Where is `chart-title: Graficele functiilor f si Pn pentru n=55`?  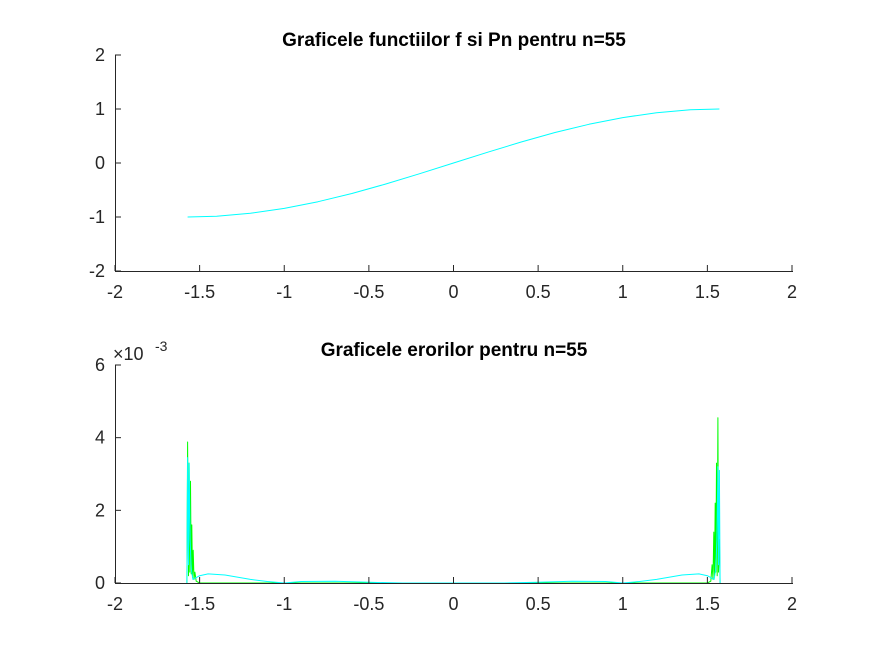
chart-title: Graficele functiilor f si Pn pentru n=55 is located at coordinates (454, 40).